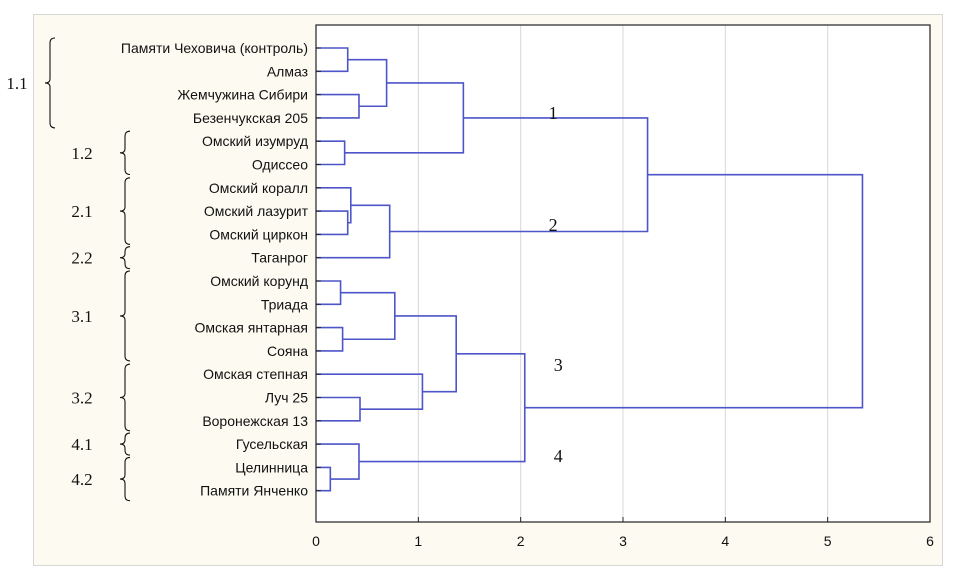 This screenshot has width=955, height=574. What do you see at coordinates (271, 467) in the screenshot?
I see `leaf-label: Целинница` at bounding box center [271, 467].